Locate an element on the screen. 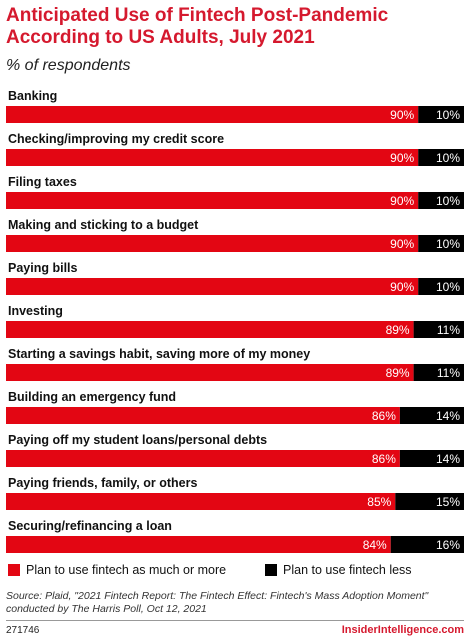  legend-item-more: Plan to use fintech as much or more is located at coordinates (117, 570).